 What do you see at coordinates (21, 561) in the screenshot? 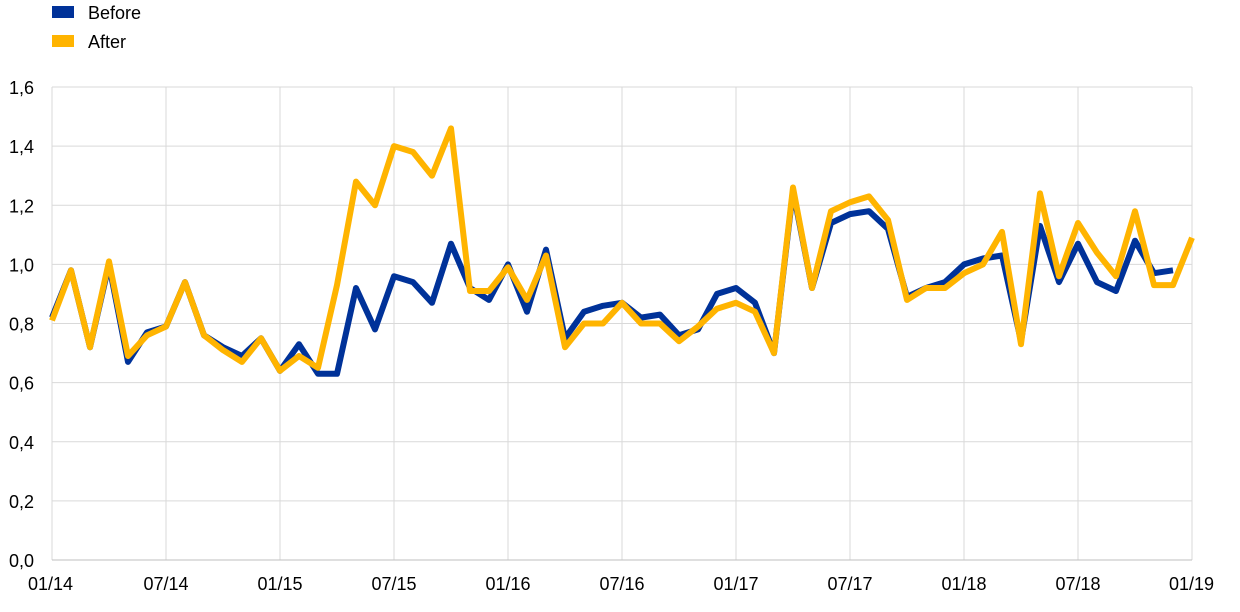
I see `y-tick-label: 0,0` at bounding box center [21, 561].